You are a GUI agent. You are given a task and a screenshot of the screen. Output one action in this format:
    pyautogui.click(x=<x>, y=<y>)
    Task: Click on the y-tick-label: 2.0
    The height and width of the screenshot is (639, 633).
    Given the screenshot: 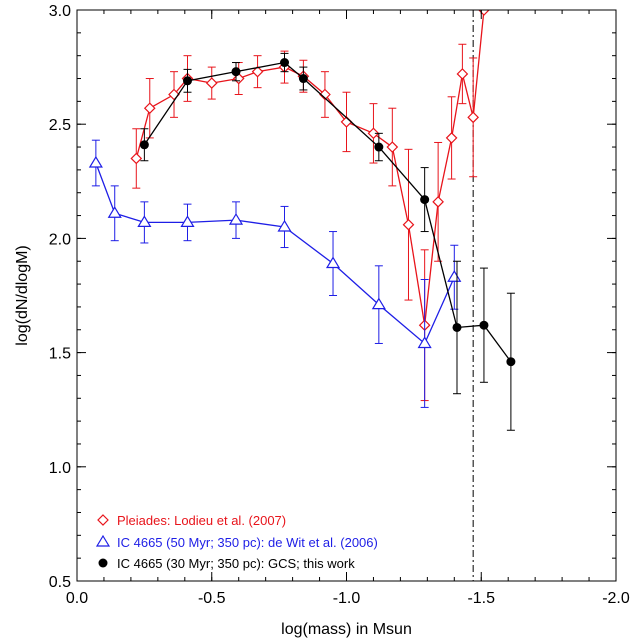 What is the action you would take?
    pyautogui.click(x=60, y=239)
    